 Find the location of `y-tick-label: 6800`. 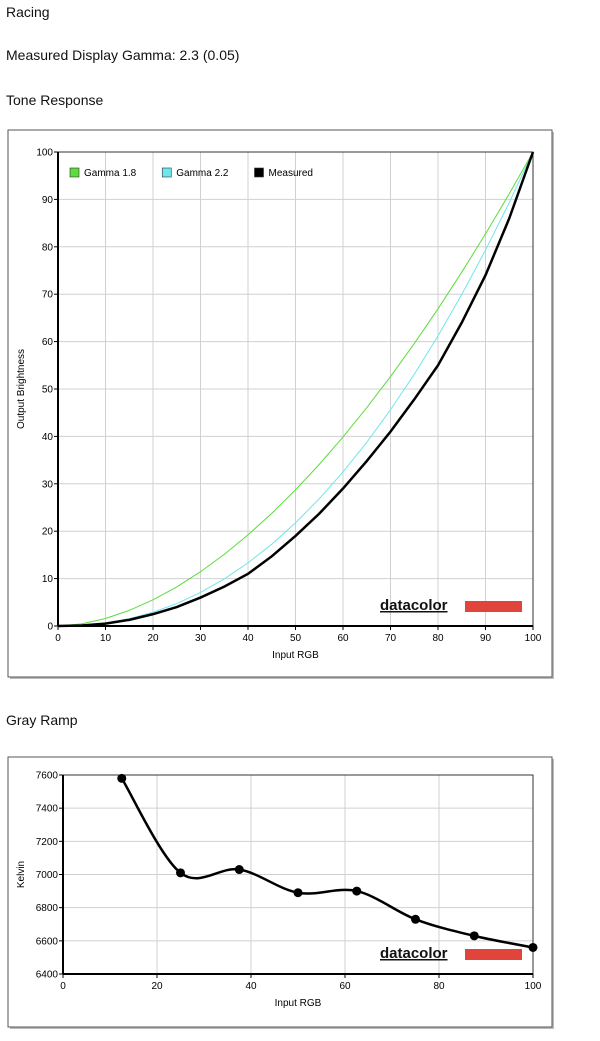

y-tick-label: 6800 is located at coordinates (47, 908).